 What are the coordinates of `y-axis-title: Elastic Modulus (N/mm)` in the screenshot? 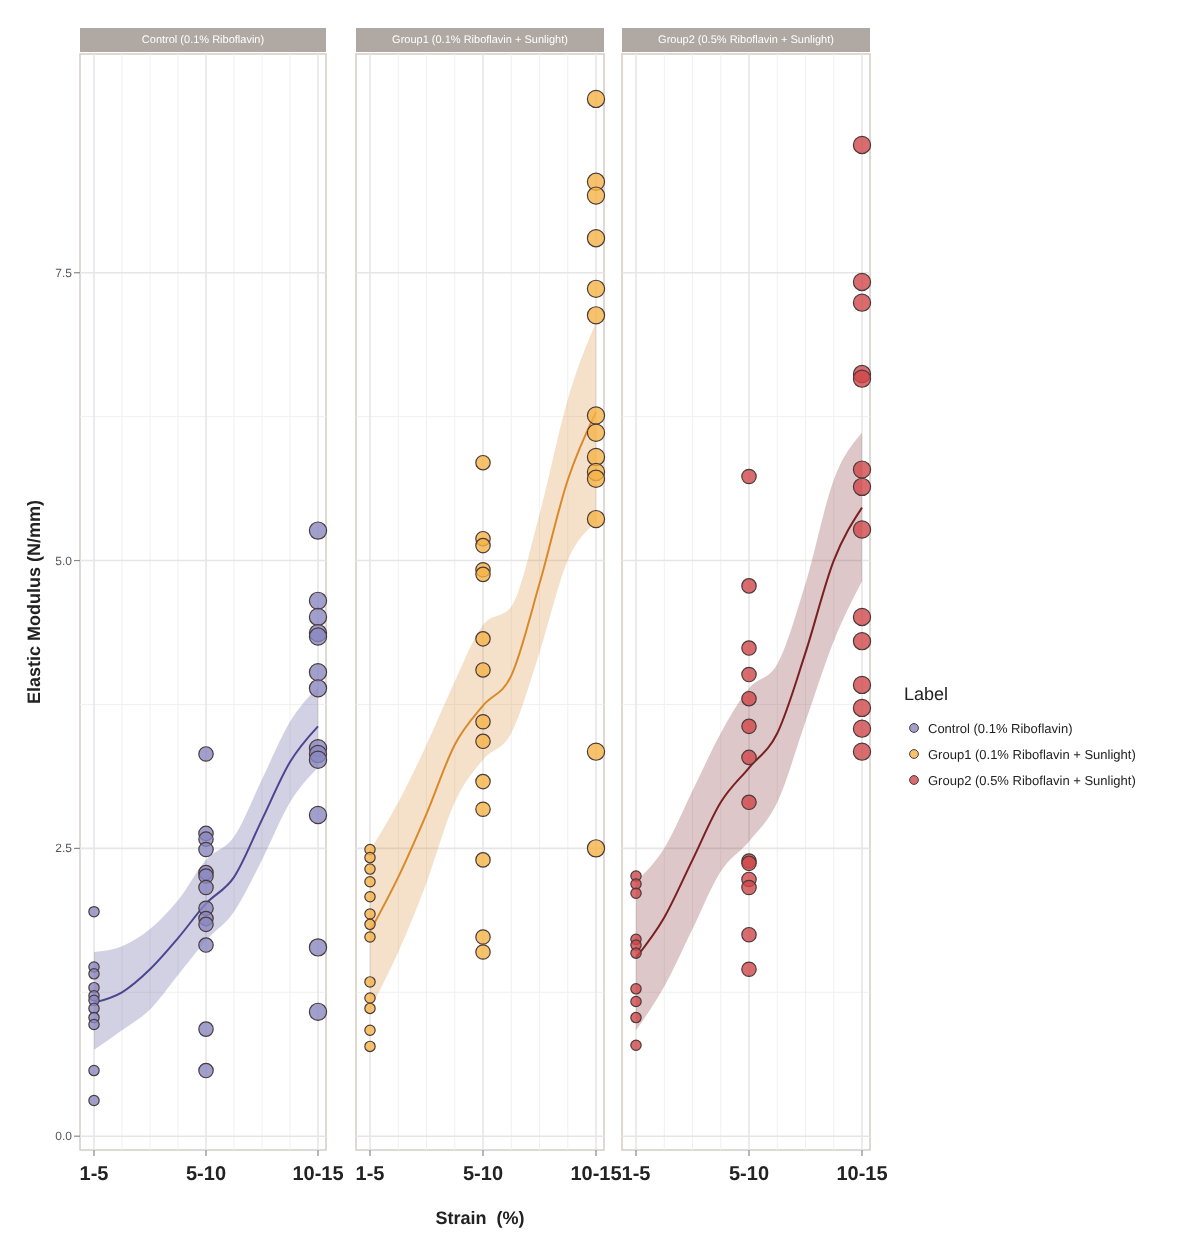 It's located at (34, 602).